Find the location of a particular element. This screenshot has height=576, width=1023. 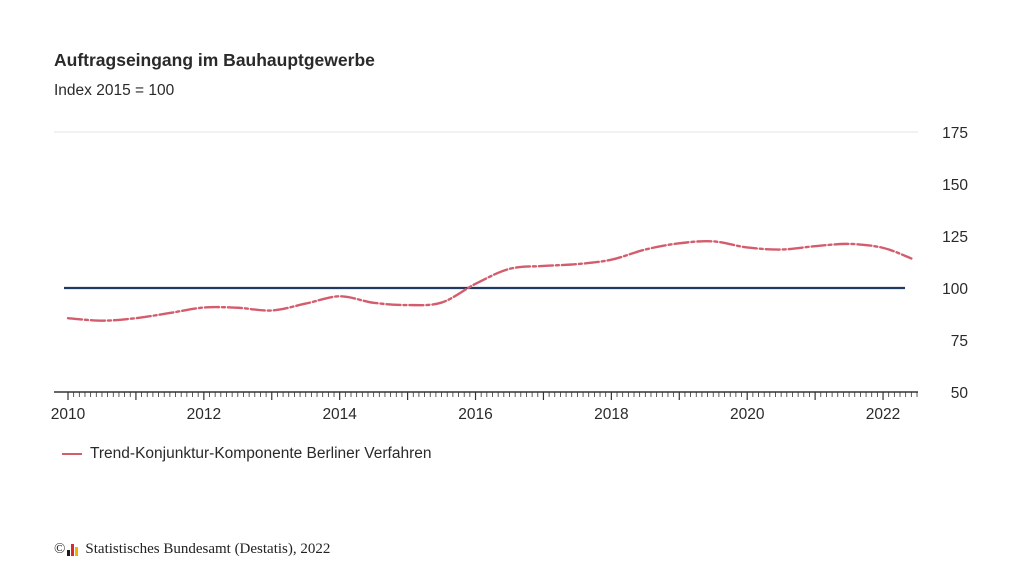

series-line is located at coordinates (489, 281).